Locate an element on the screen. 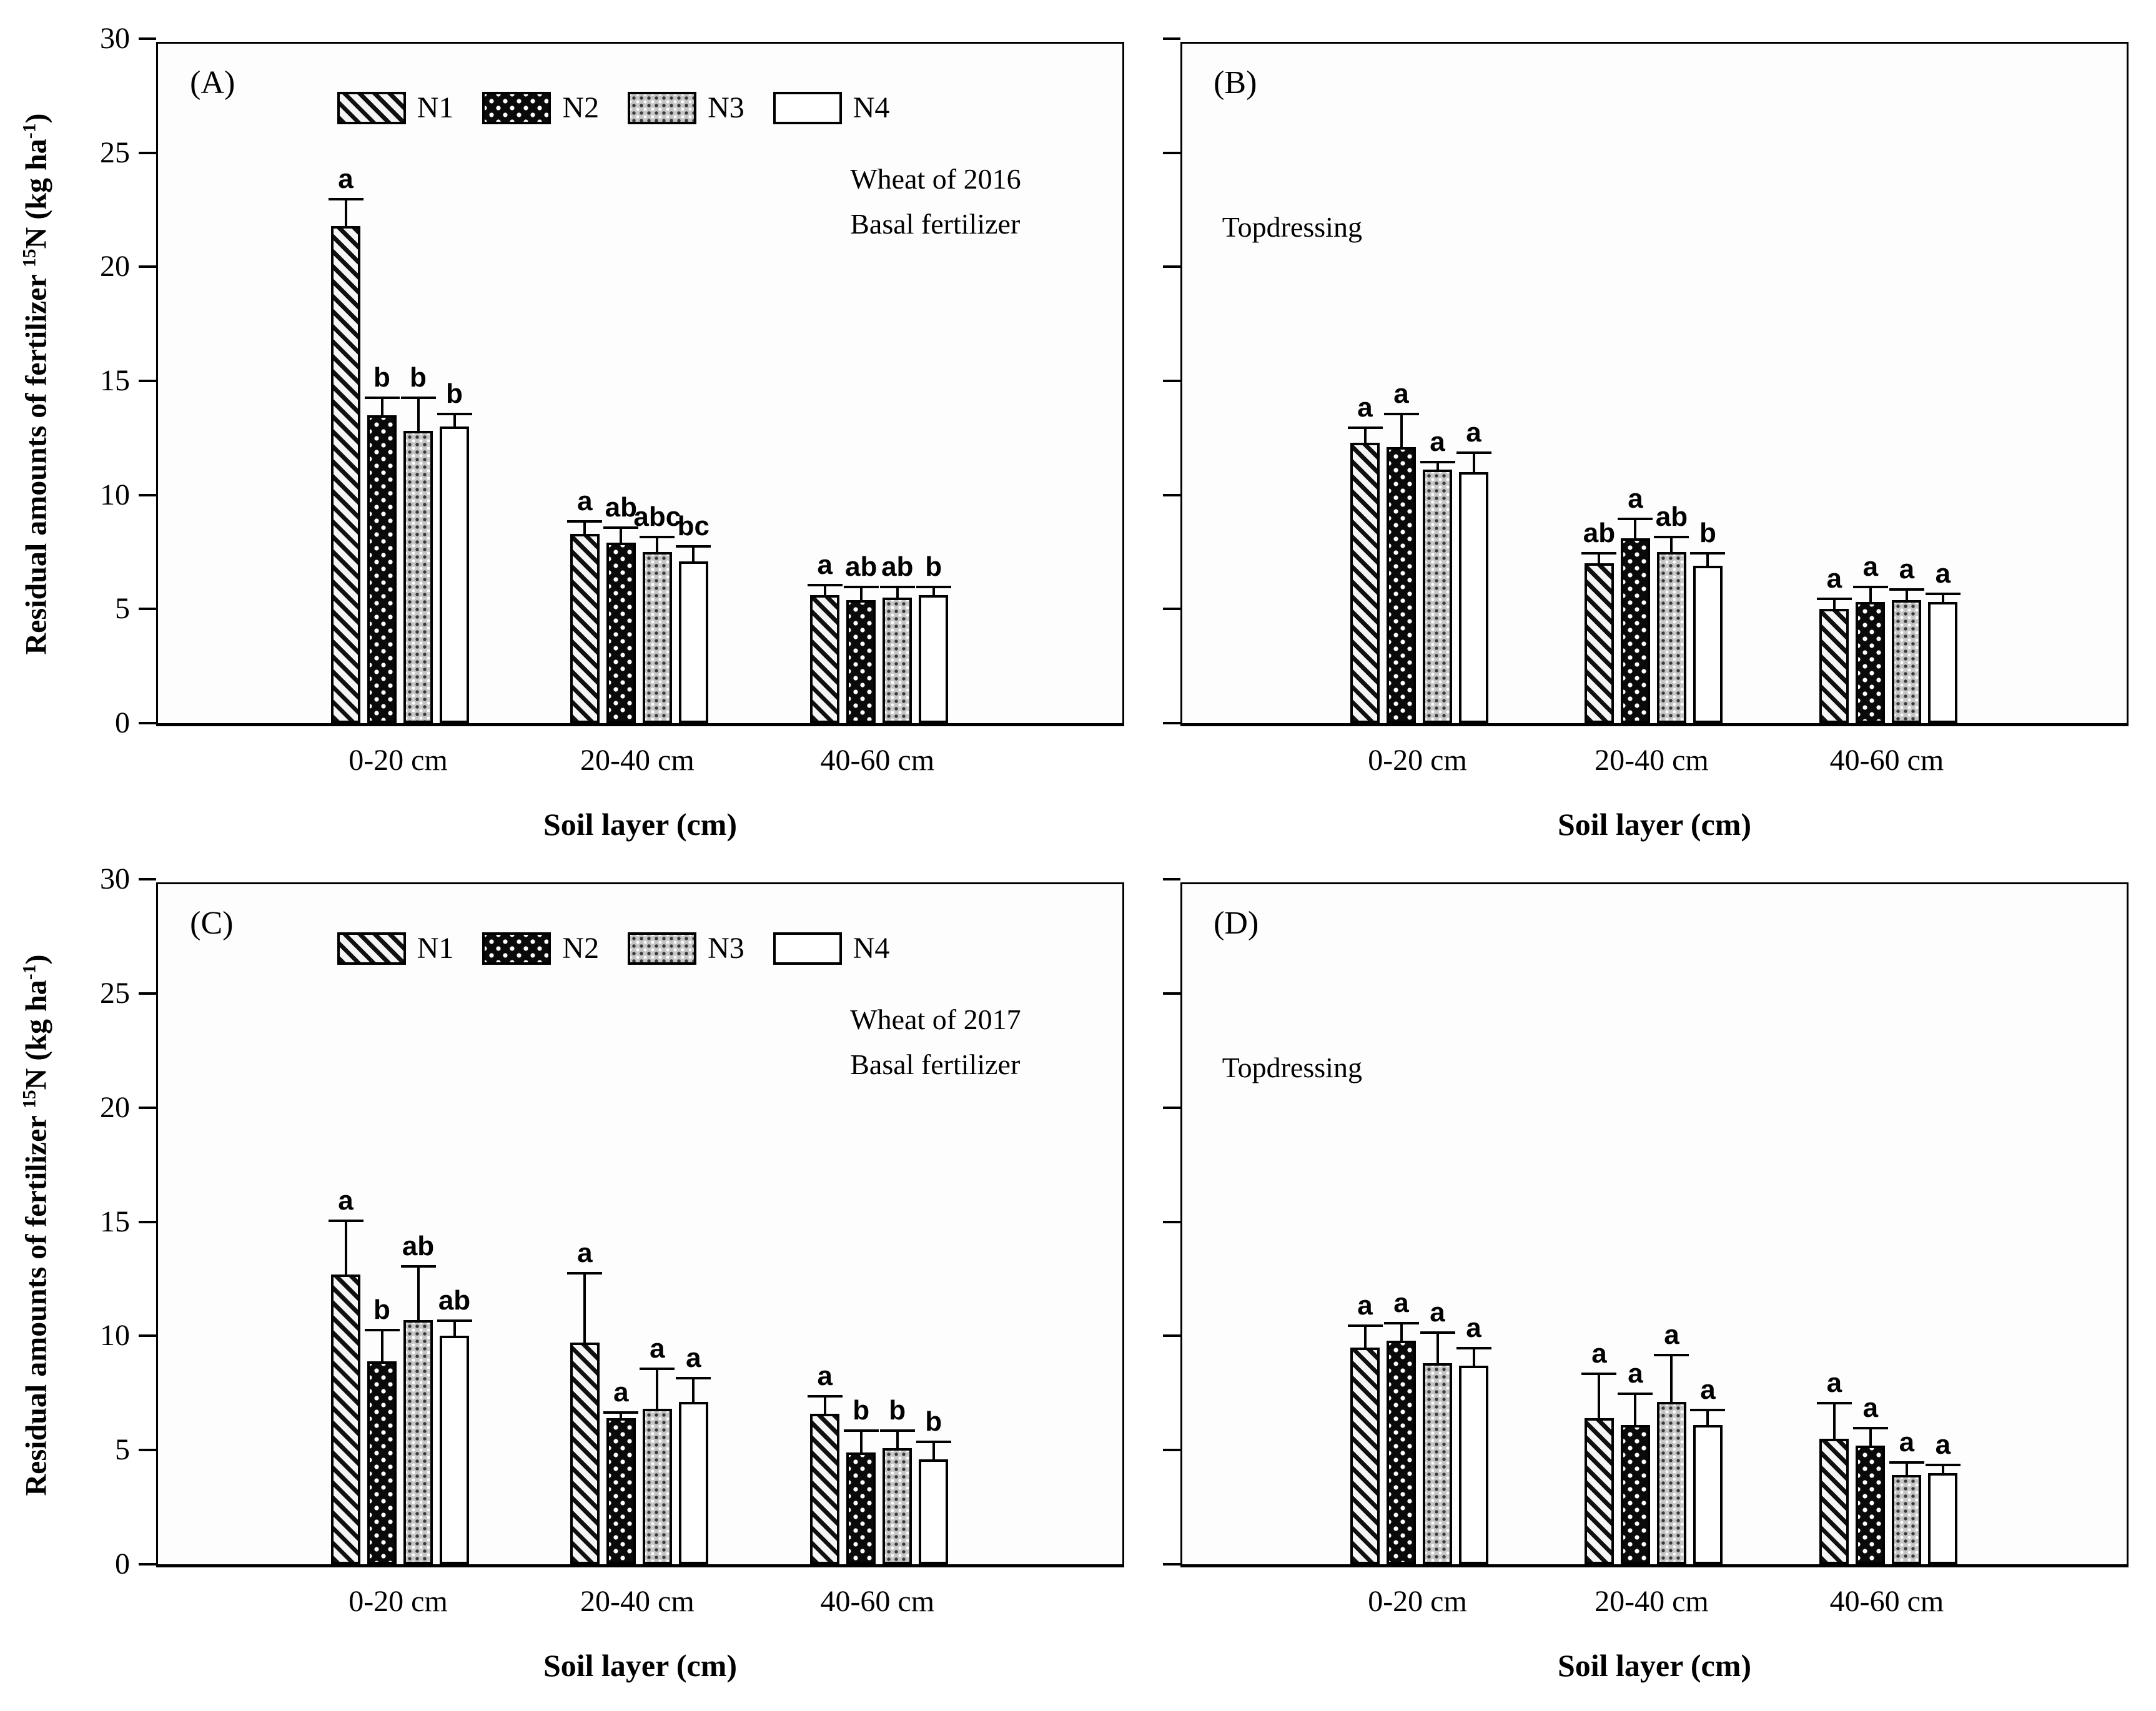 The height and width of the screenshot is (1711, 2156). legend-label: N4 is located at coordinates (871, 107).